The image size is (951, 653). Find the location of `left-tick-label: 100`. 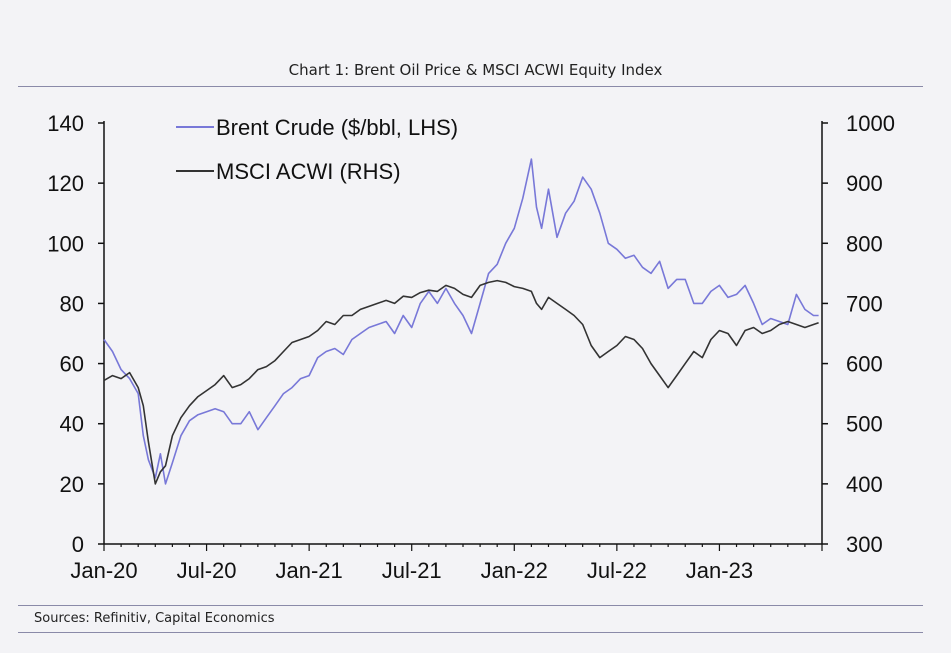

left-tick-label: 100 is located at coordinates (65, 243).